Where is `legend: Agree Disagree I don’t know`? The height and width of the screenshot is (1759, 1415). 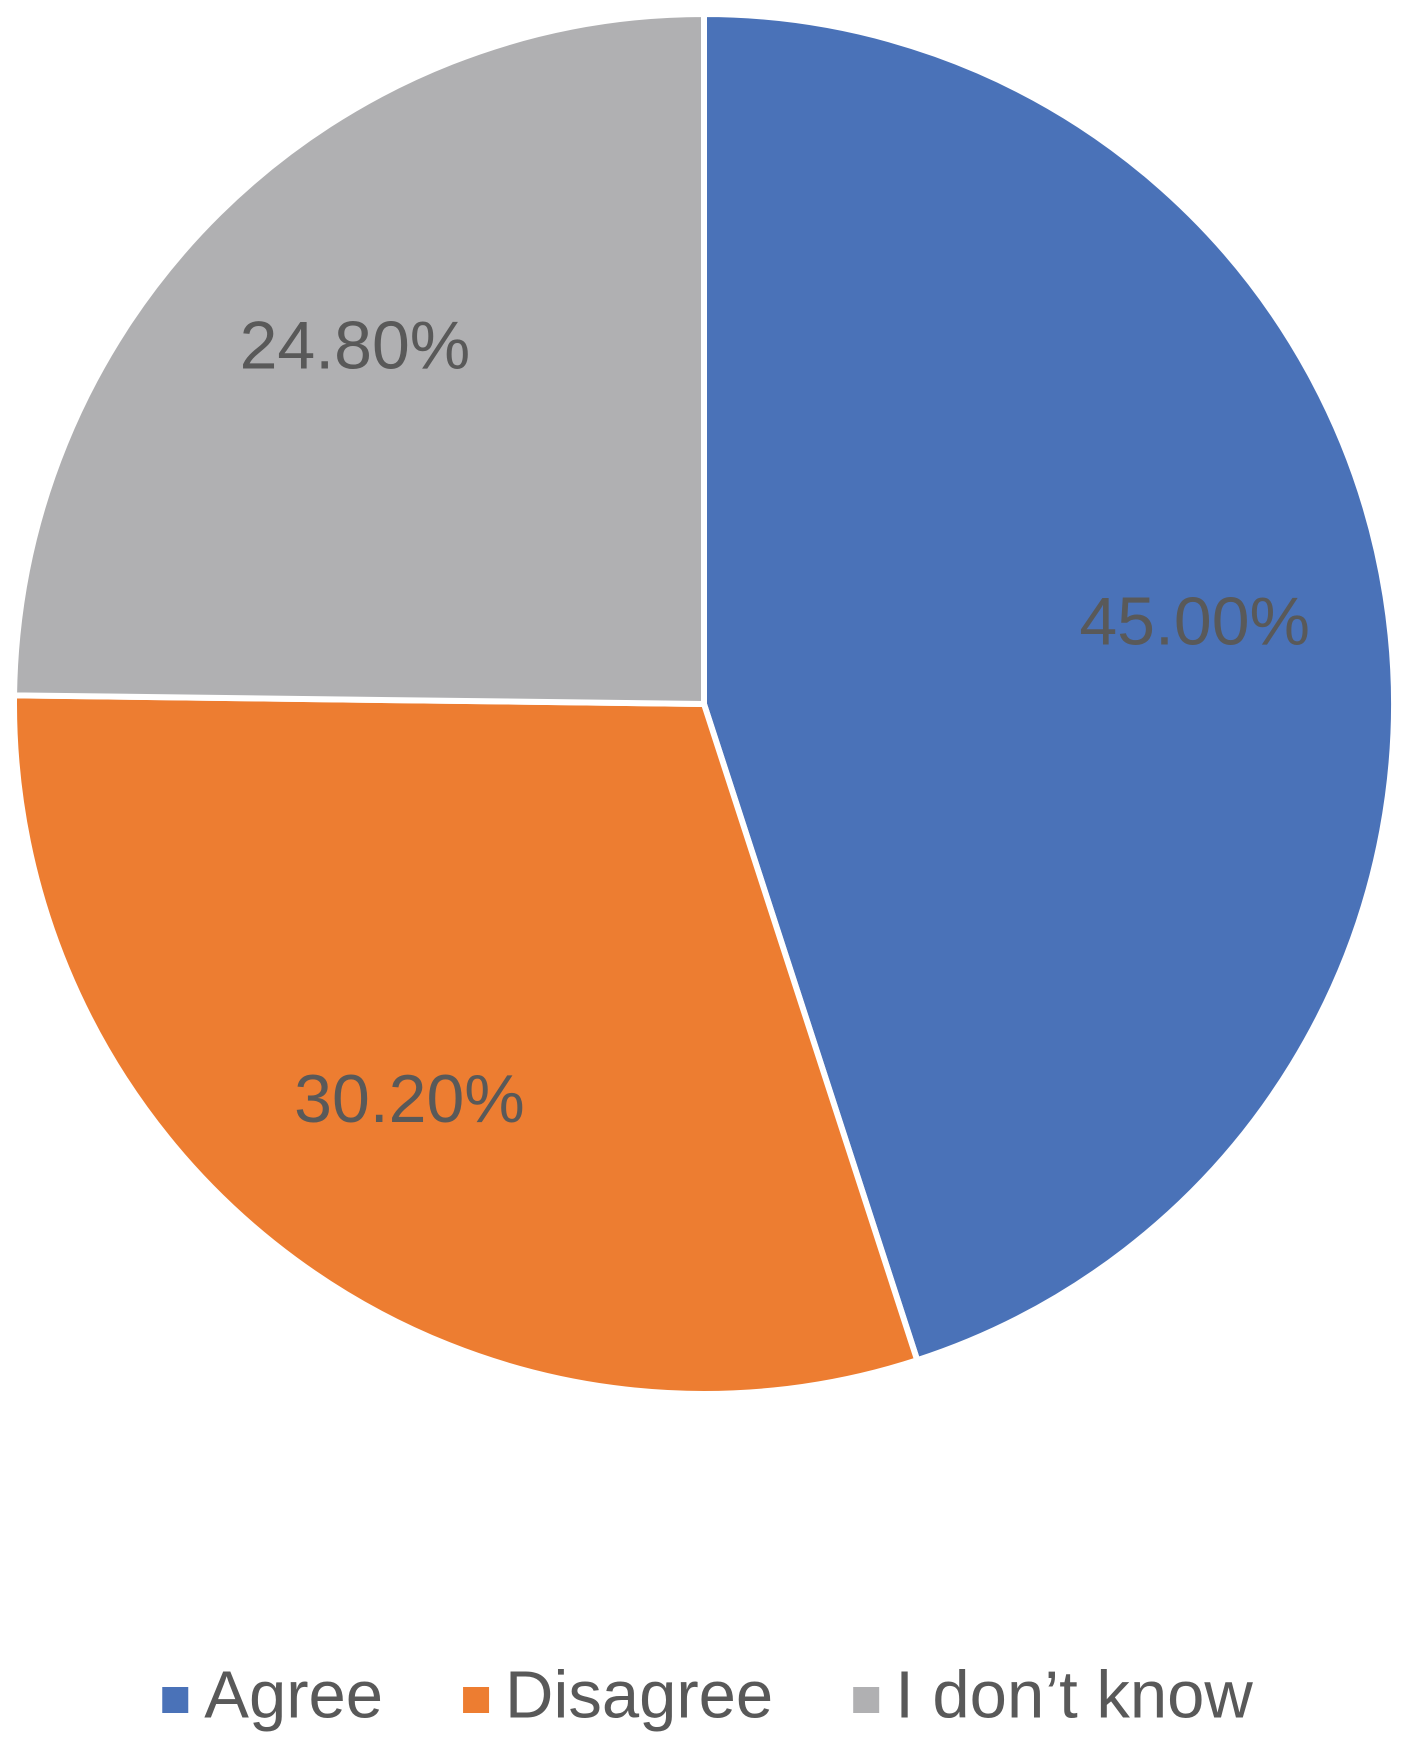
legend: Agree Disagree I don’t know is located at coordinates (707, 1695).